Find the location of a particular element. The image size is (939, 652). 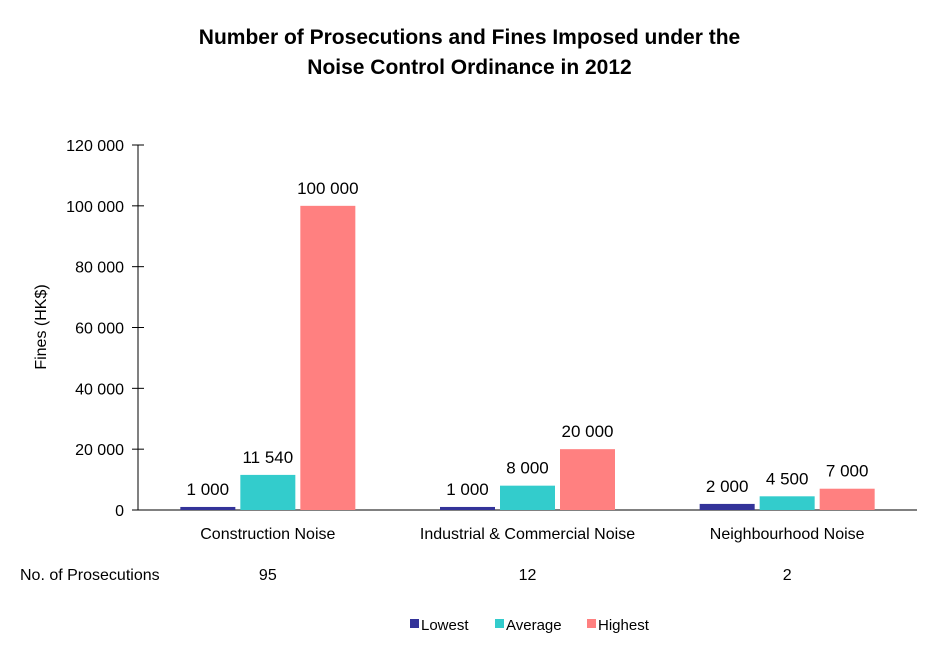

data-label: 11 540 is located at coordinates (267, 457).